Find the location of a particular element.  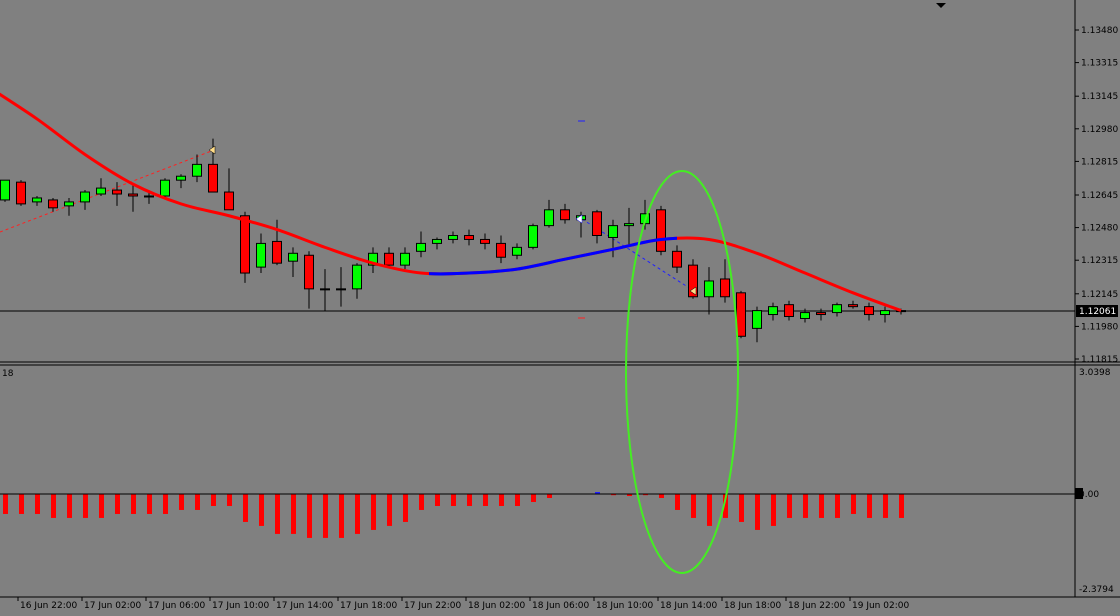

time-tick-label: 17 Jun 14:00 is located at coordinates (304, 606).